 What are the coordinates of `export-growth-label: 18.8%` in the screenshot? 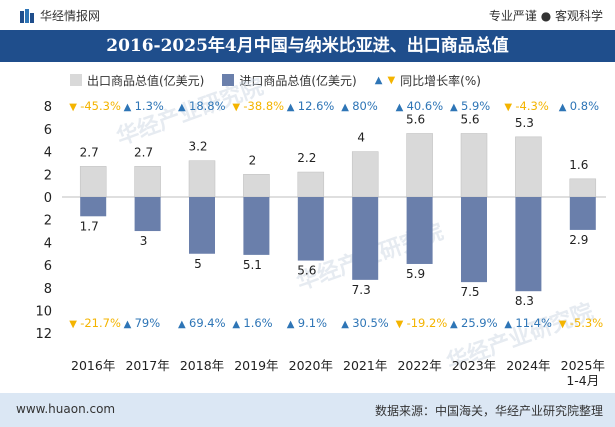 It's located at (207, 106).